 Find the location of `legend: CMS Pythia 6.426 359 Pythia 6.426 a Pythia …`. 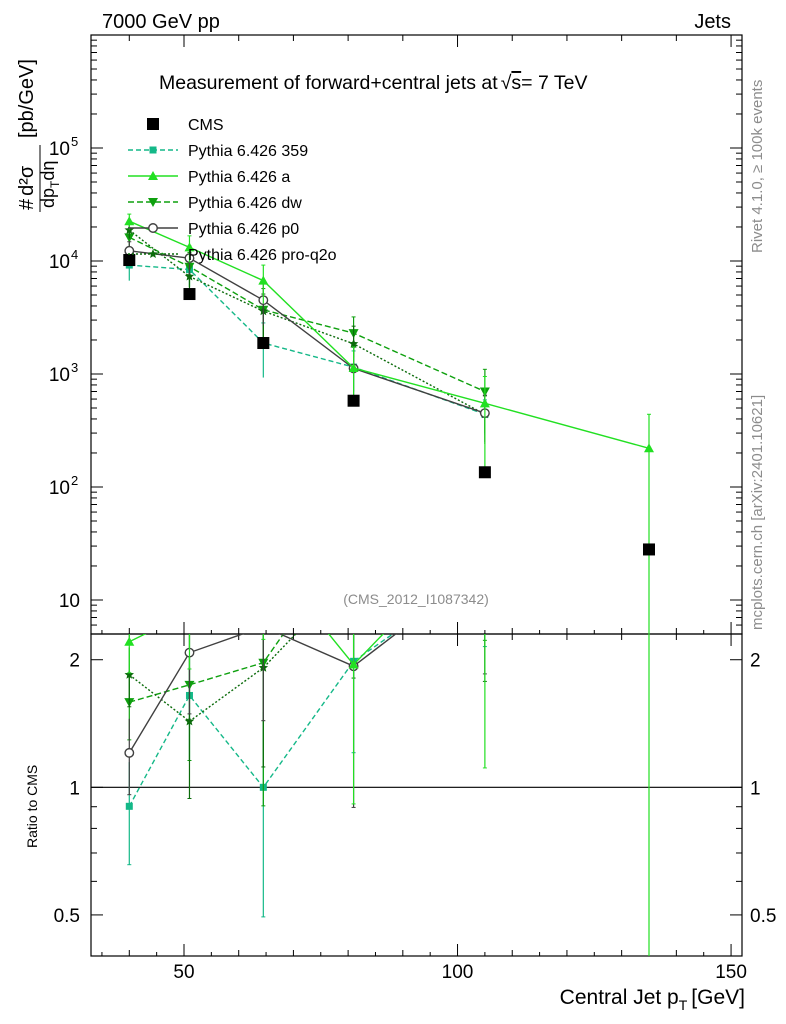

legend: CMS Pythia 6.426 359 Pythia 6.426 a Pythia … is located at coordinates (232, 190).